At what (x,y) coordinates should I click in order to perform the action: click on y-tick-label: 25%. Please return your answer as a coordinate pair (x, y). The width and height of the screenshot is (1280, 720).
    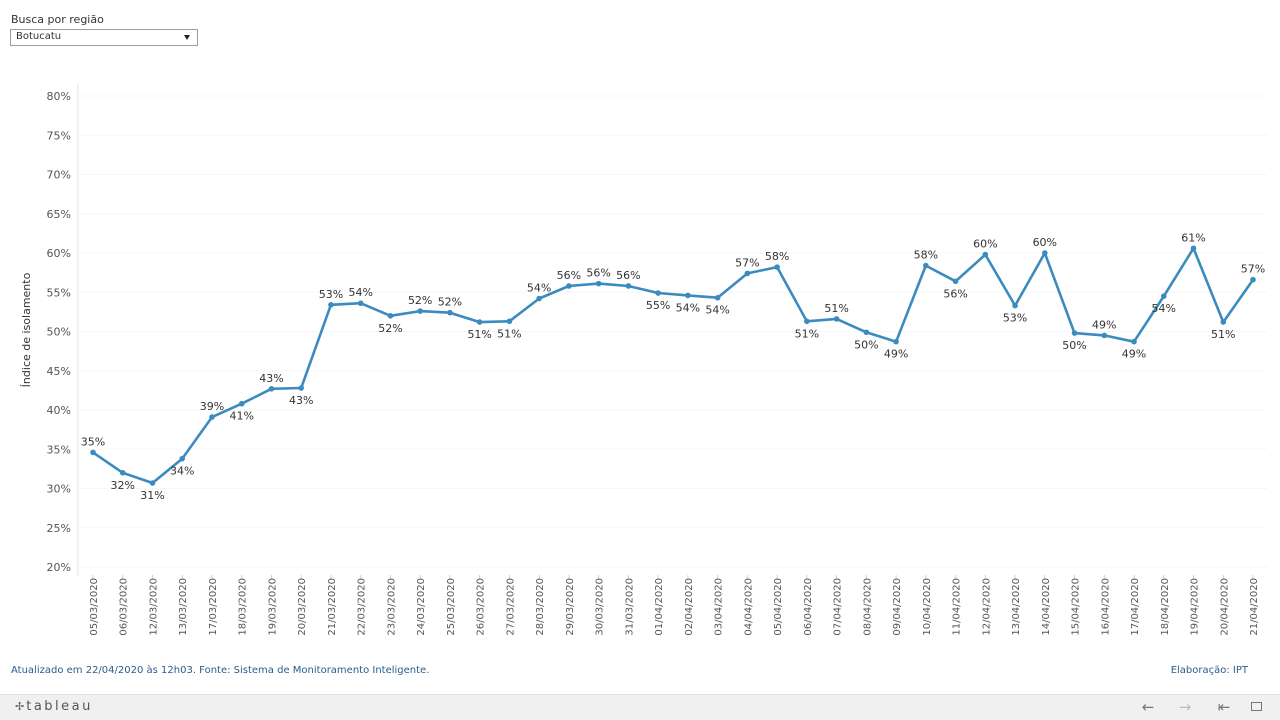
    Looking at the image, I should click on (59, 528).